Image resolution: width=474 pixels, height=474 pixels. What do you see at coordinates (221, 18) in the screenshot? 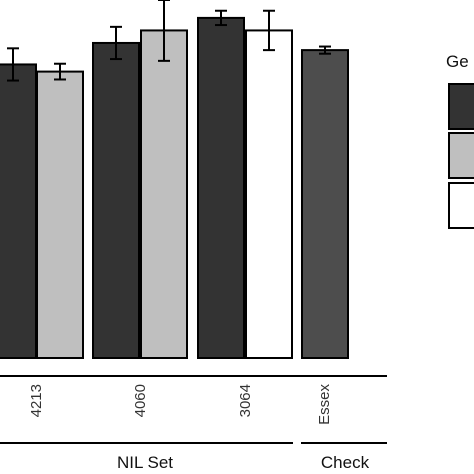
I see `error-bar-3064-dark` at bounding box center [221, 18].